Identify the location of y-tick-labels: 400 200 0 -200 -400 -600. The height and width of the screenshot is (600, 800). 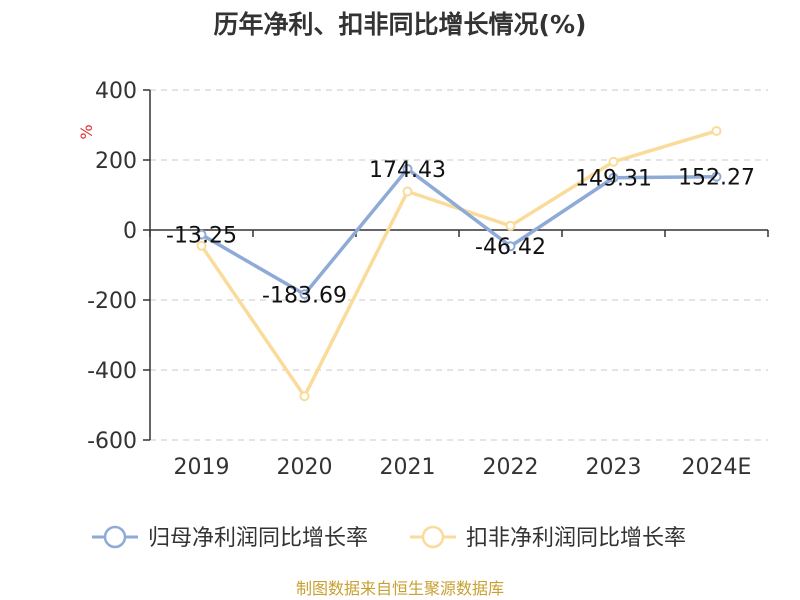
(112, 266).